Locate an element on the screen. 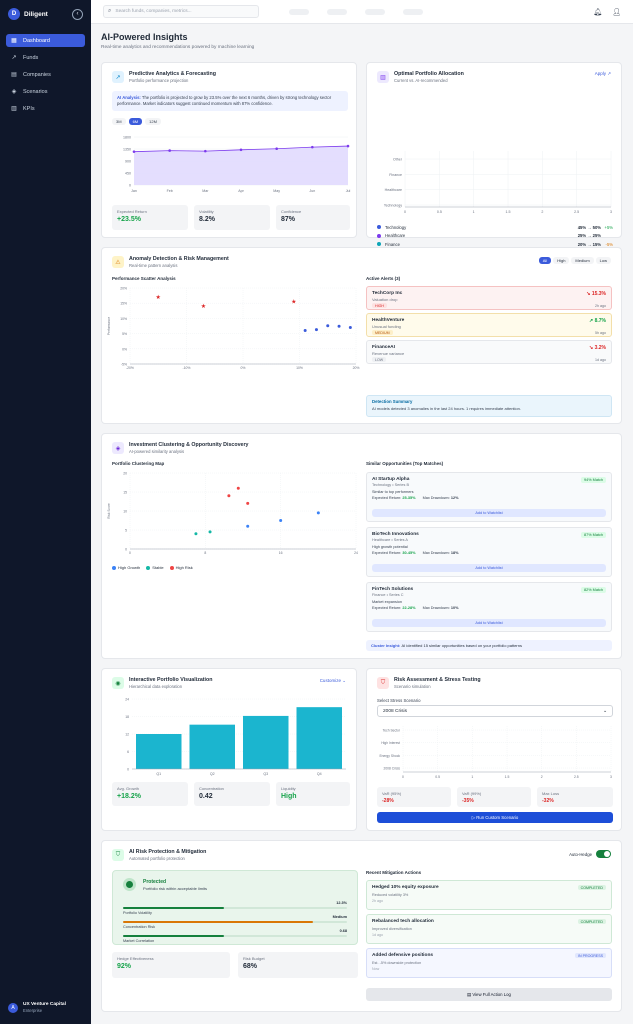  x-tick-label: 1 is located at coordinates (472, 777).